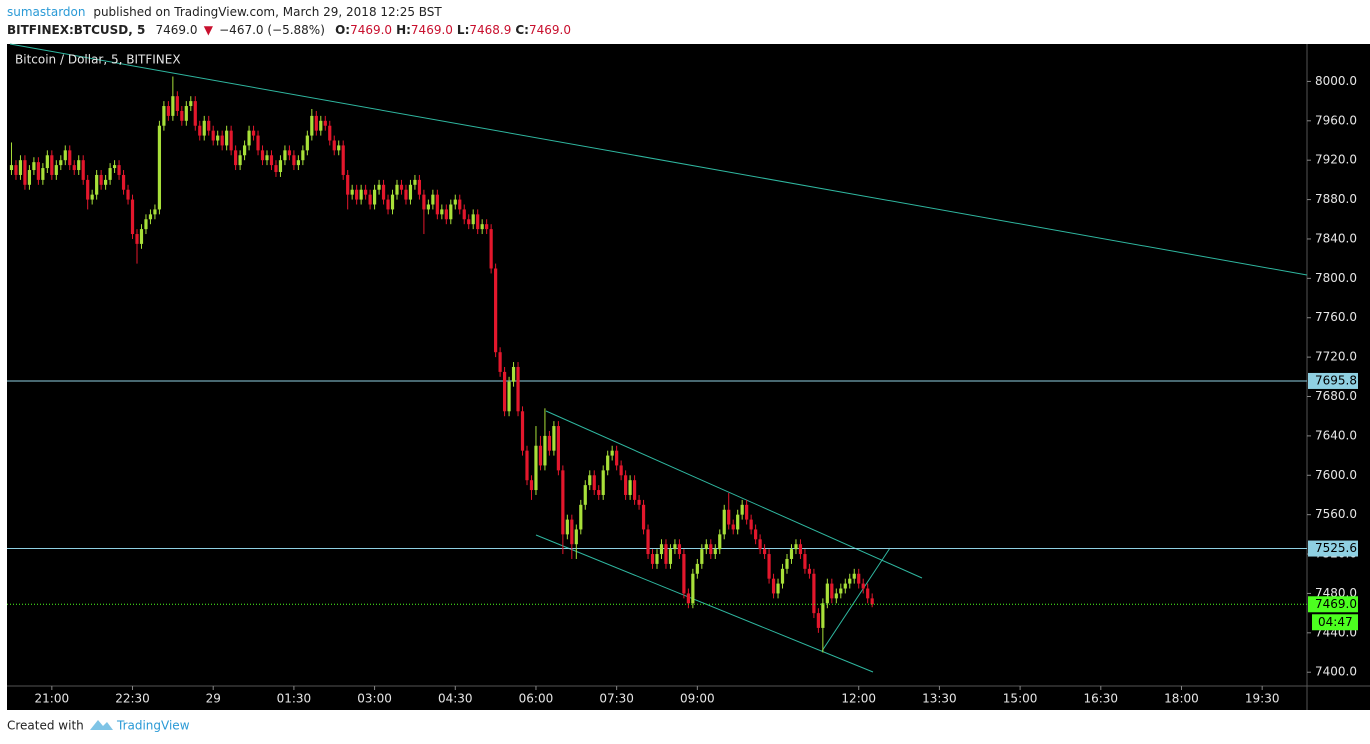 The image size is (1370, 744). What do you see at coordinates (463, 30) in the screenshot?
I see `ohlc-label: L:` at bounding box center [463, 30].